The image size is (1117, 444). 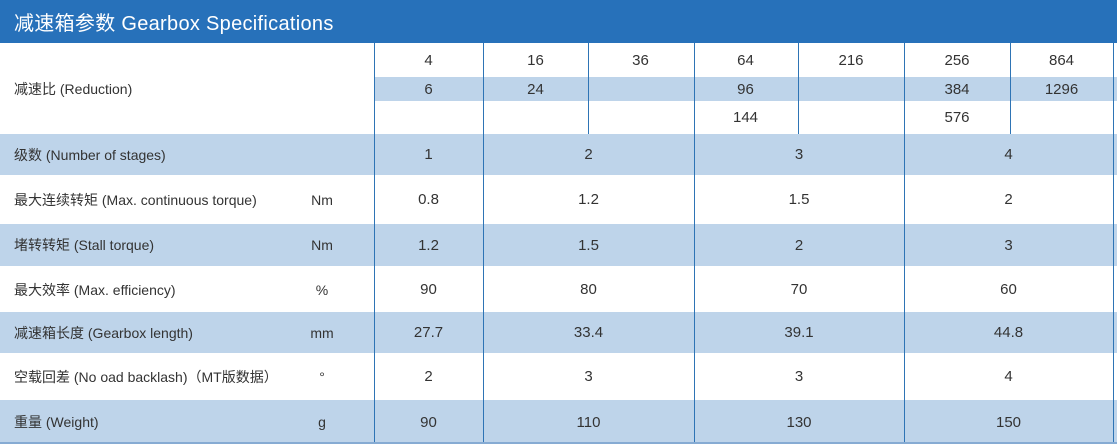 I want to click on row-highlight-band, so click(x=745, y=89).